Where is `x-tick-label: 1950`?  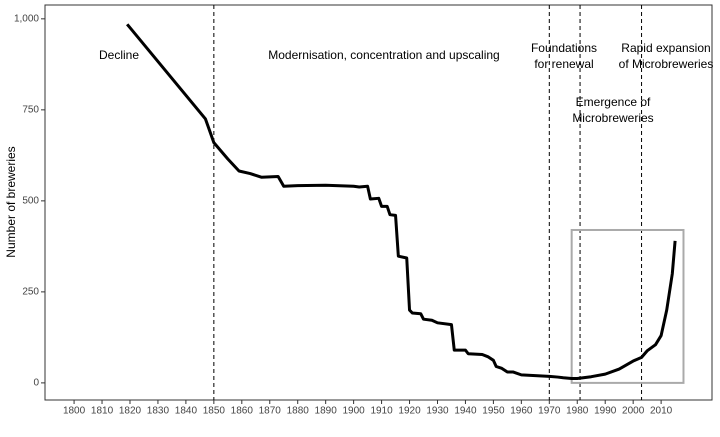 x-tick-label: 1950 is located at coordinates (493, 411).